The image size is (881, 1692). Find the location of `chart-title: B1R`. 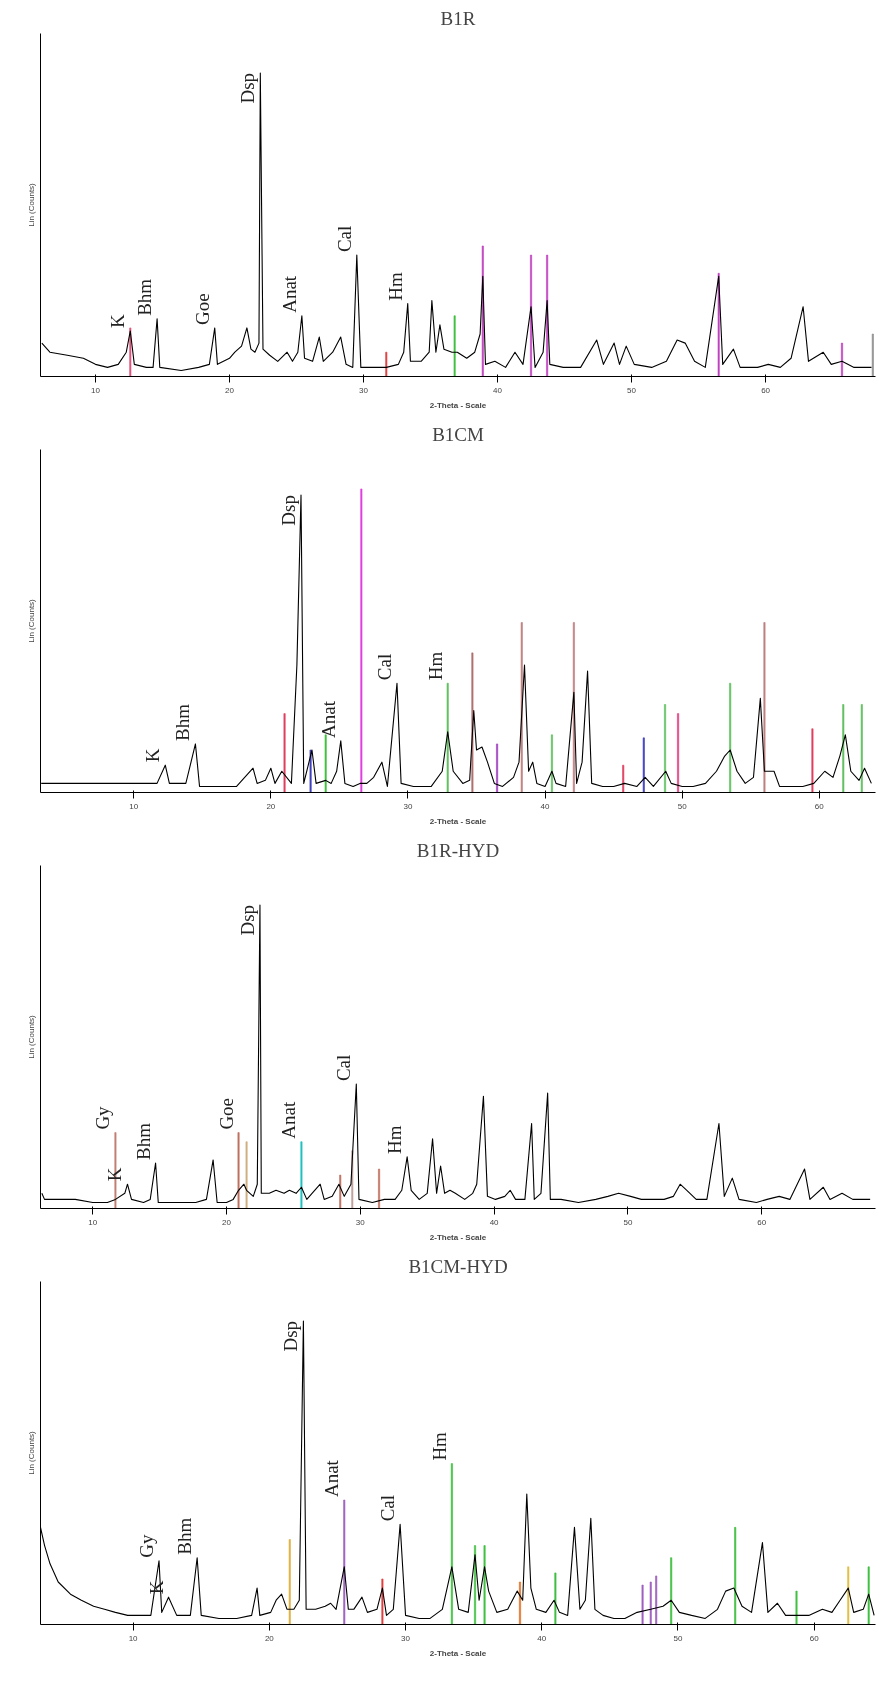

chart-title: B1R is located at coordinates (458, 18).